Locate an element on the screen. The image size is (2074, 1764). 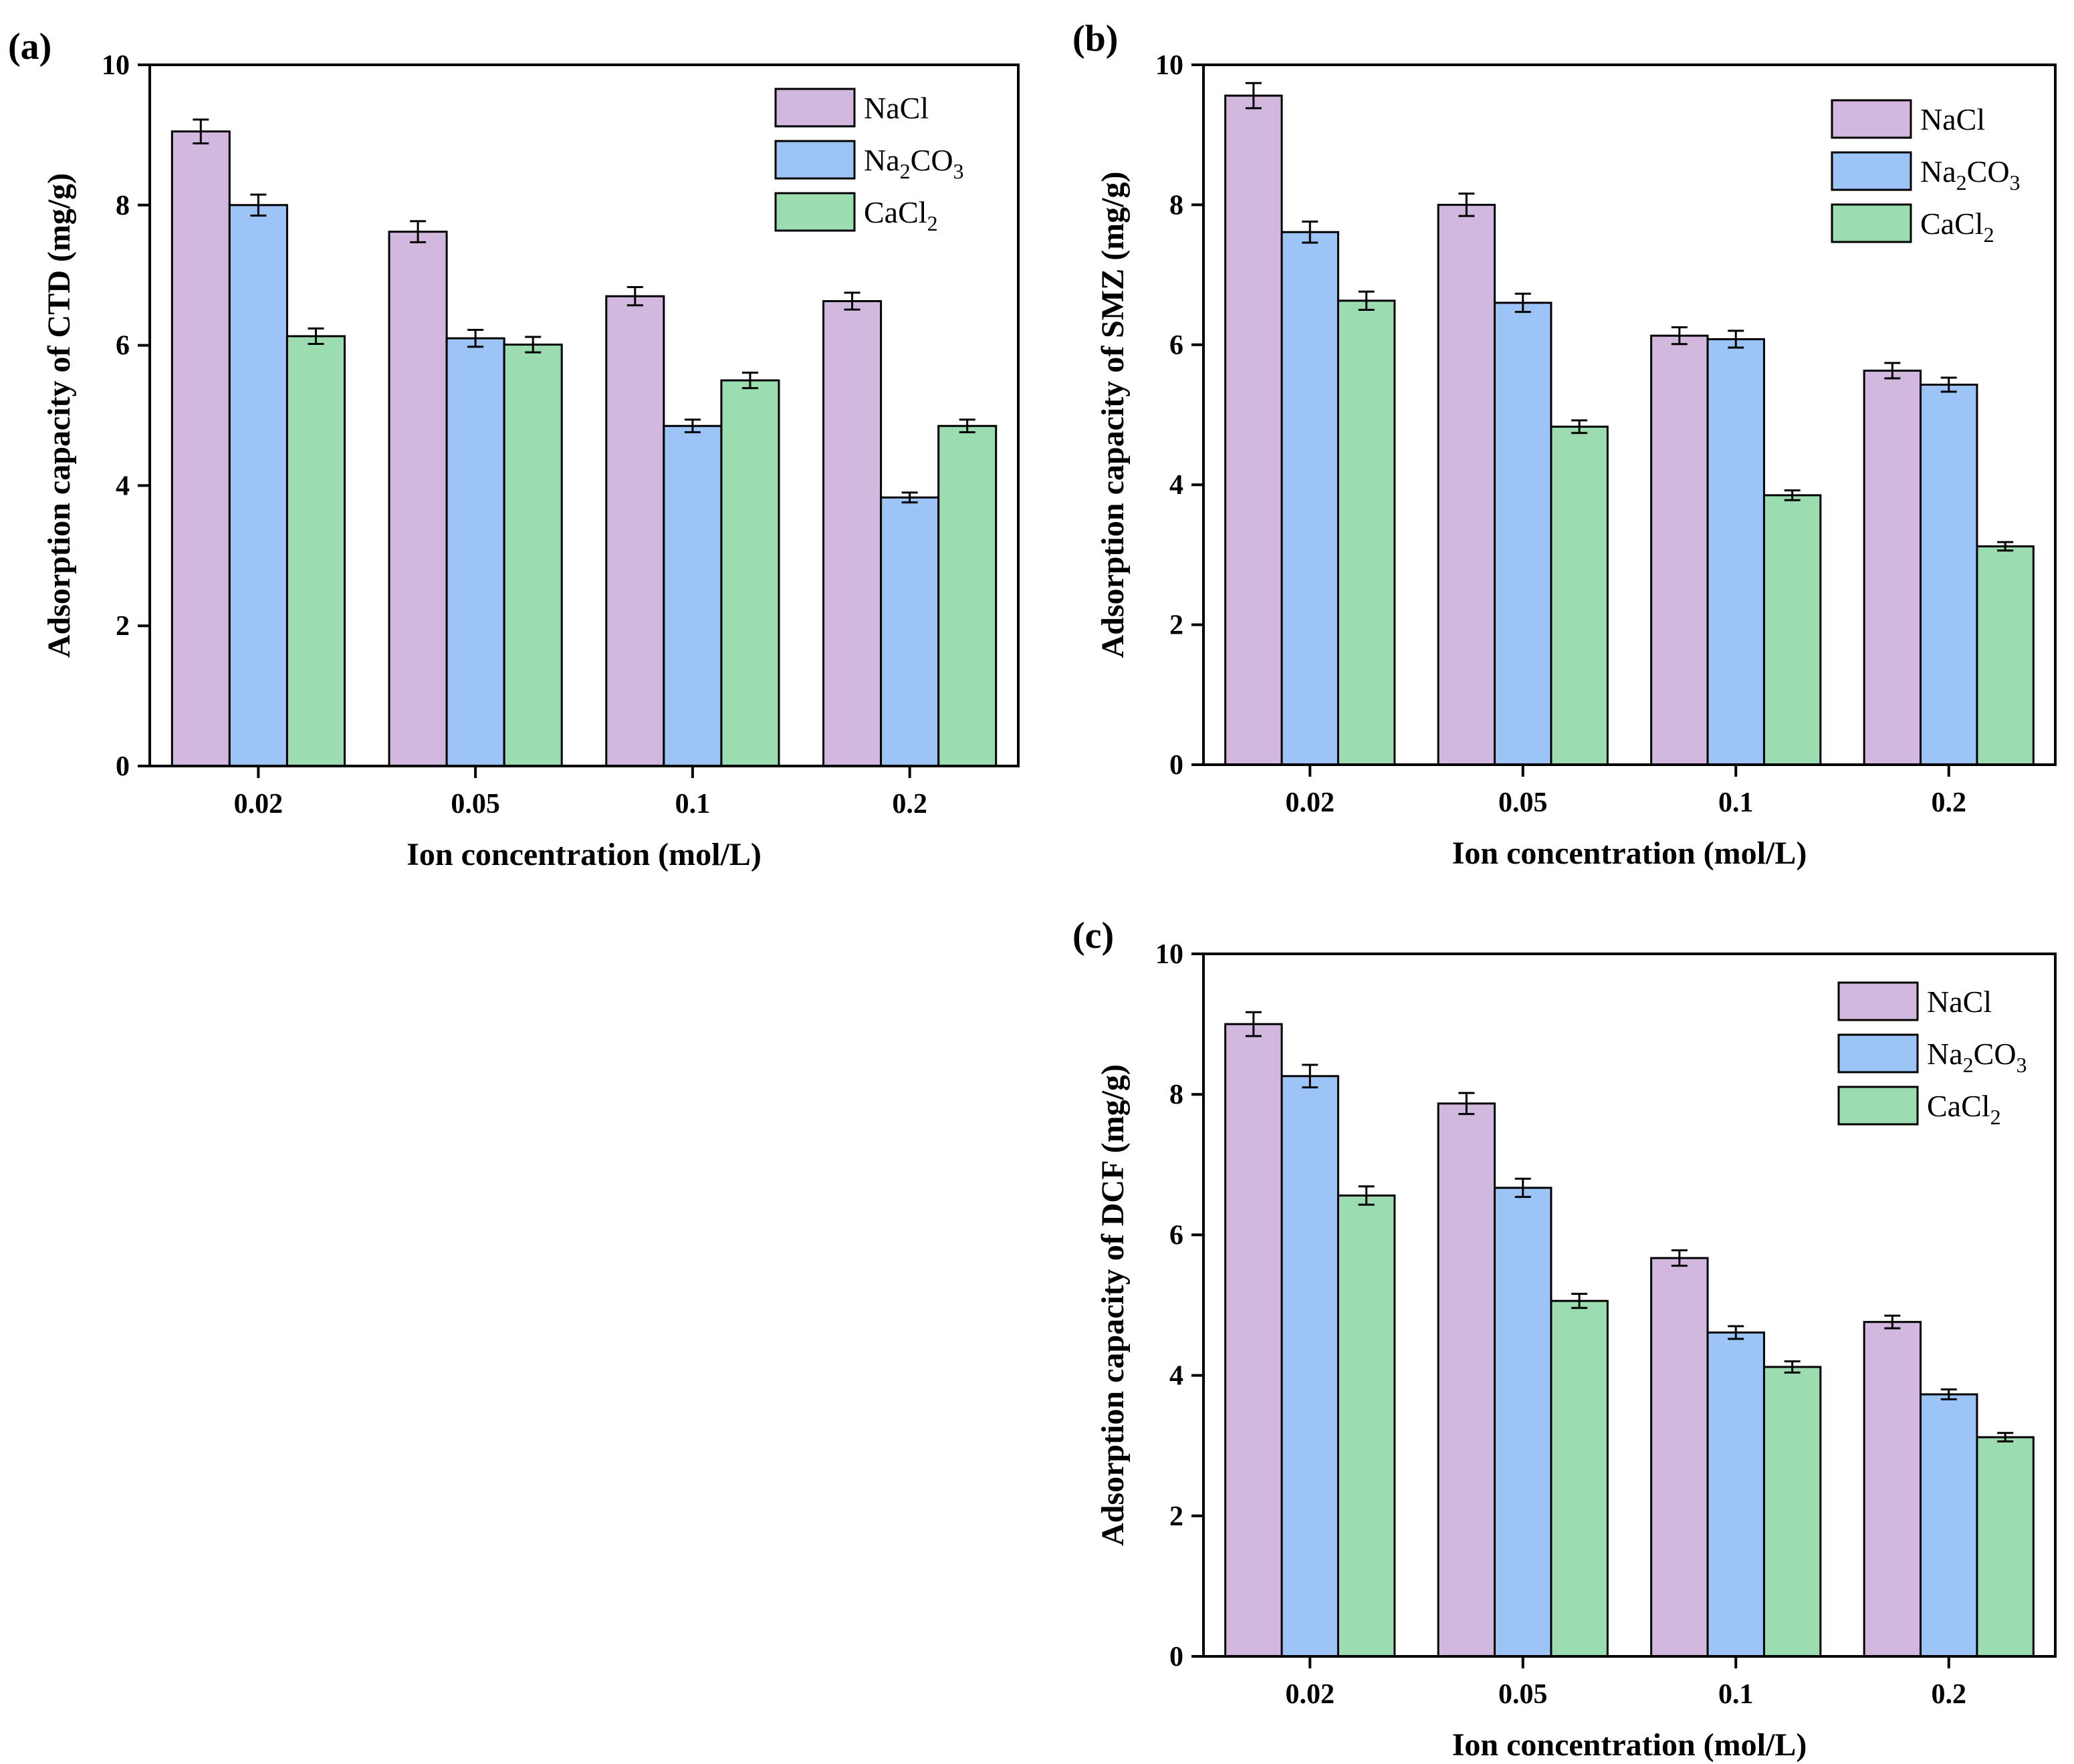
y-axis-title: Adsorption capacity of DCF (mg/g) is located at coordinates (1113, 1305).